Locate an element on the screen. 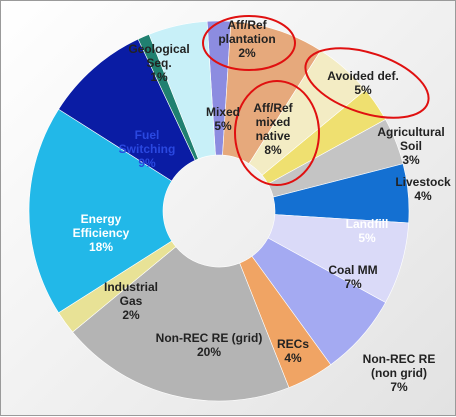 This screenshot has height=417, width=456. donut-slice is located at coordinates (182, 90).